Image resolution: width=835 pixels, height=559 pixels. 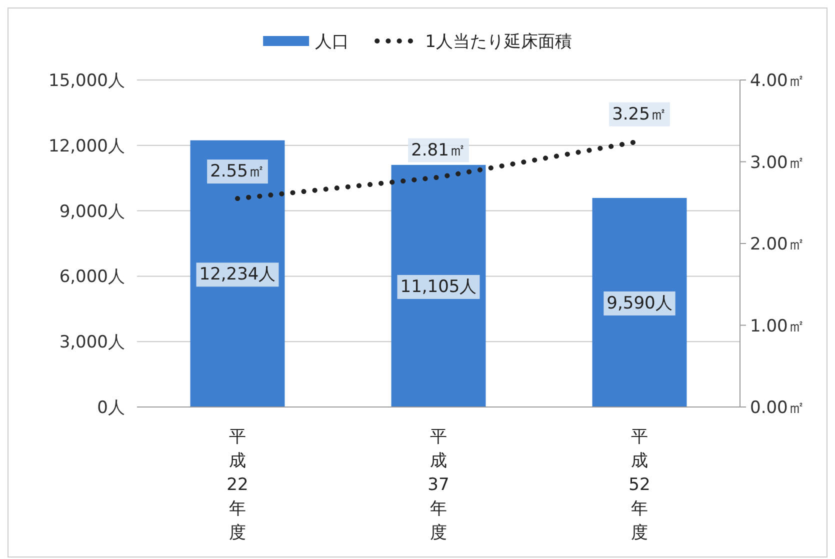 I want to click on y-tick-label: 6,000人, so click(x=92, y=277).